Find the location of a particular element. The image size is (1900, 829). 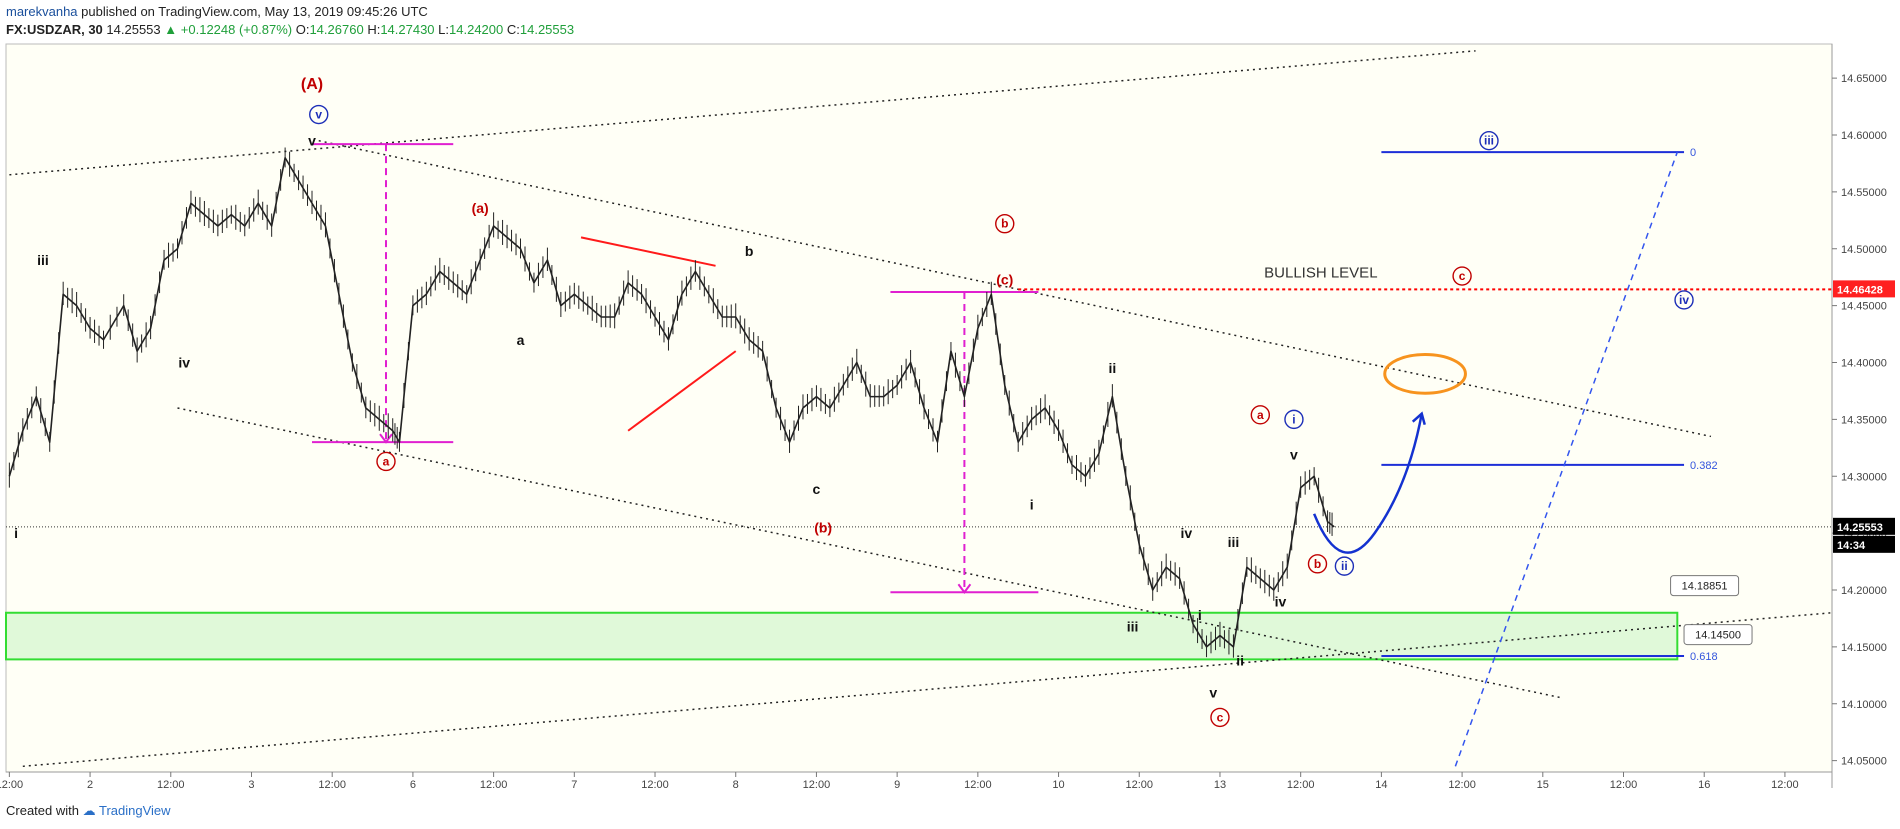

wave-label: (a) is located at coordinates (480, 208).